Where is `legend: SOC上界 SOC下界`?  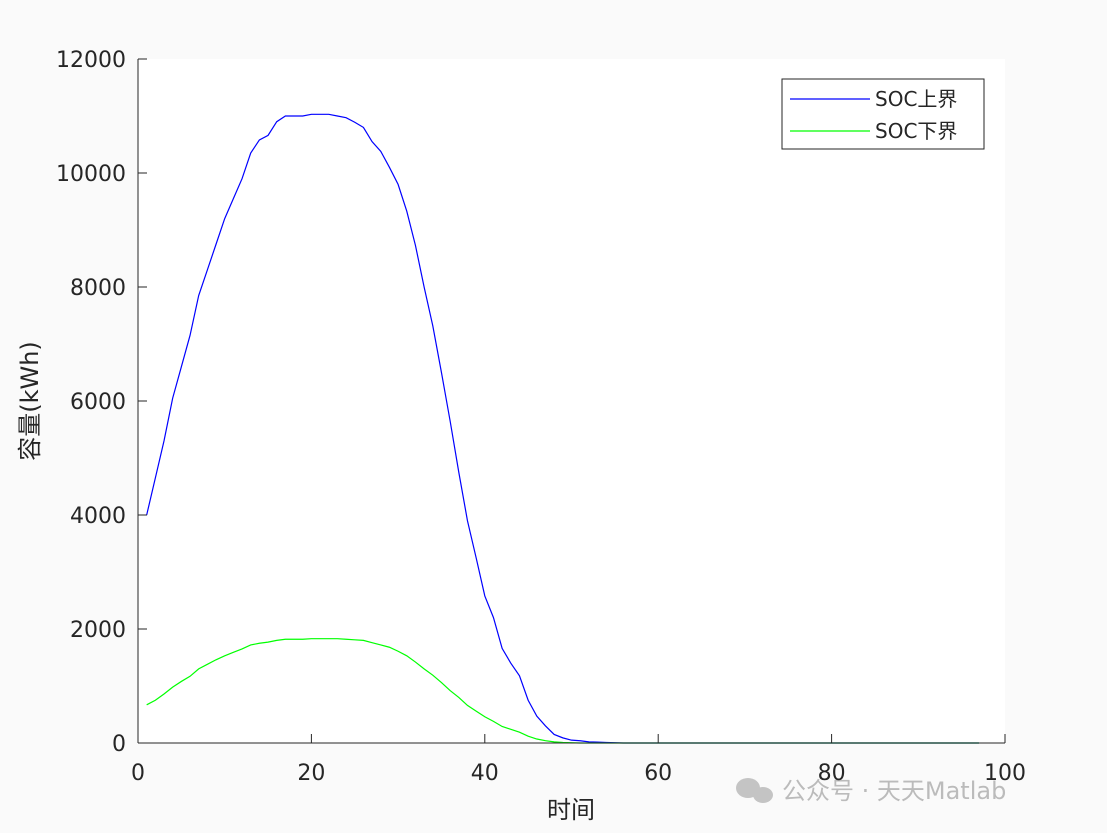 legend: SOC上界 SOC下界 is located at coordinates (883, 114).